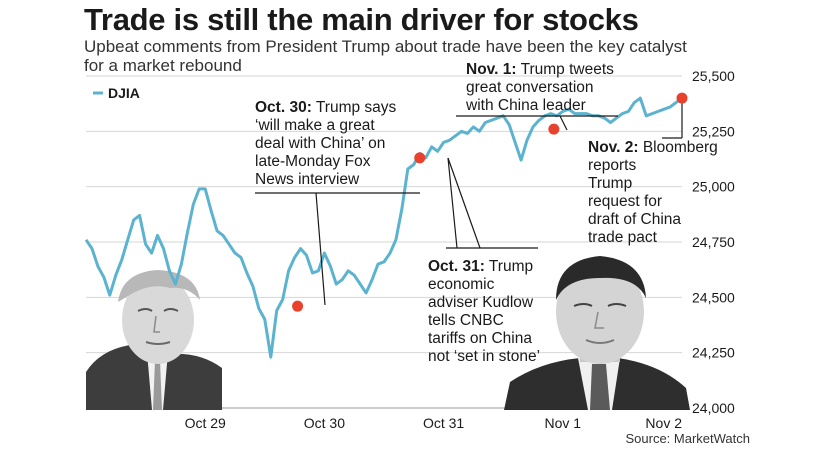 The width and height of the screenshot is (818, 458). What do you see at coordinates (511, 266) in the screenshot?
I see `annotation-oct31-text: Trump` at bounding box center [511, 266].